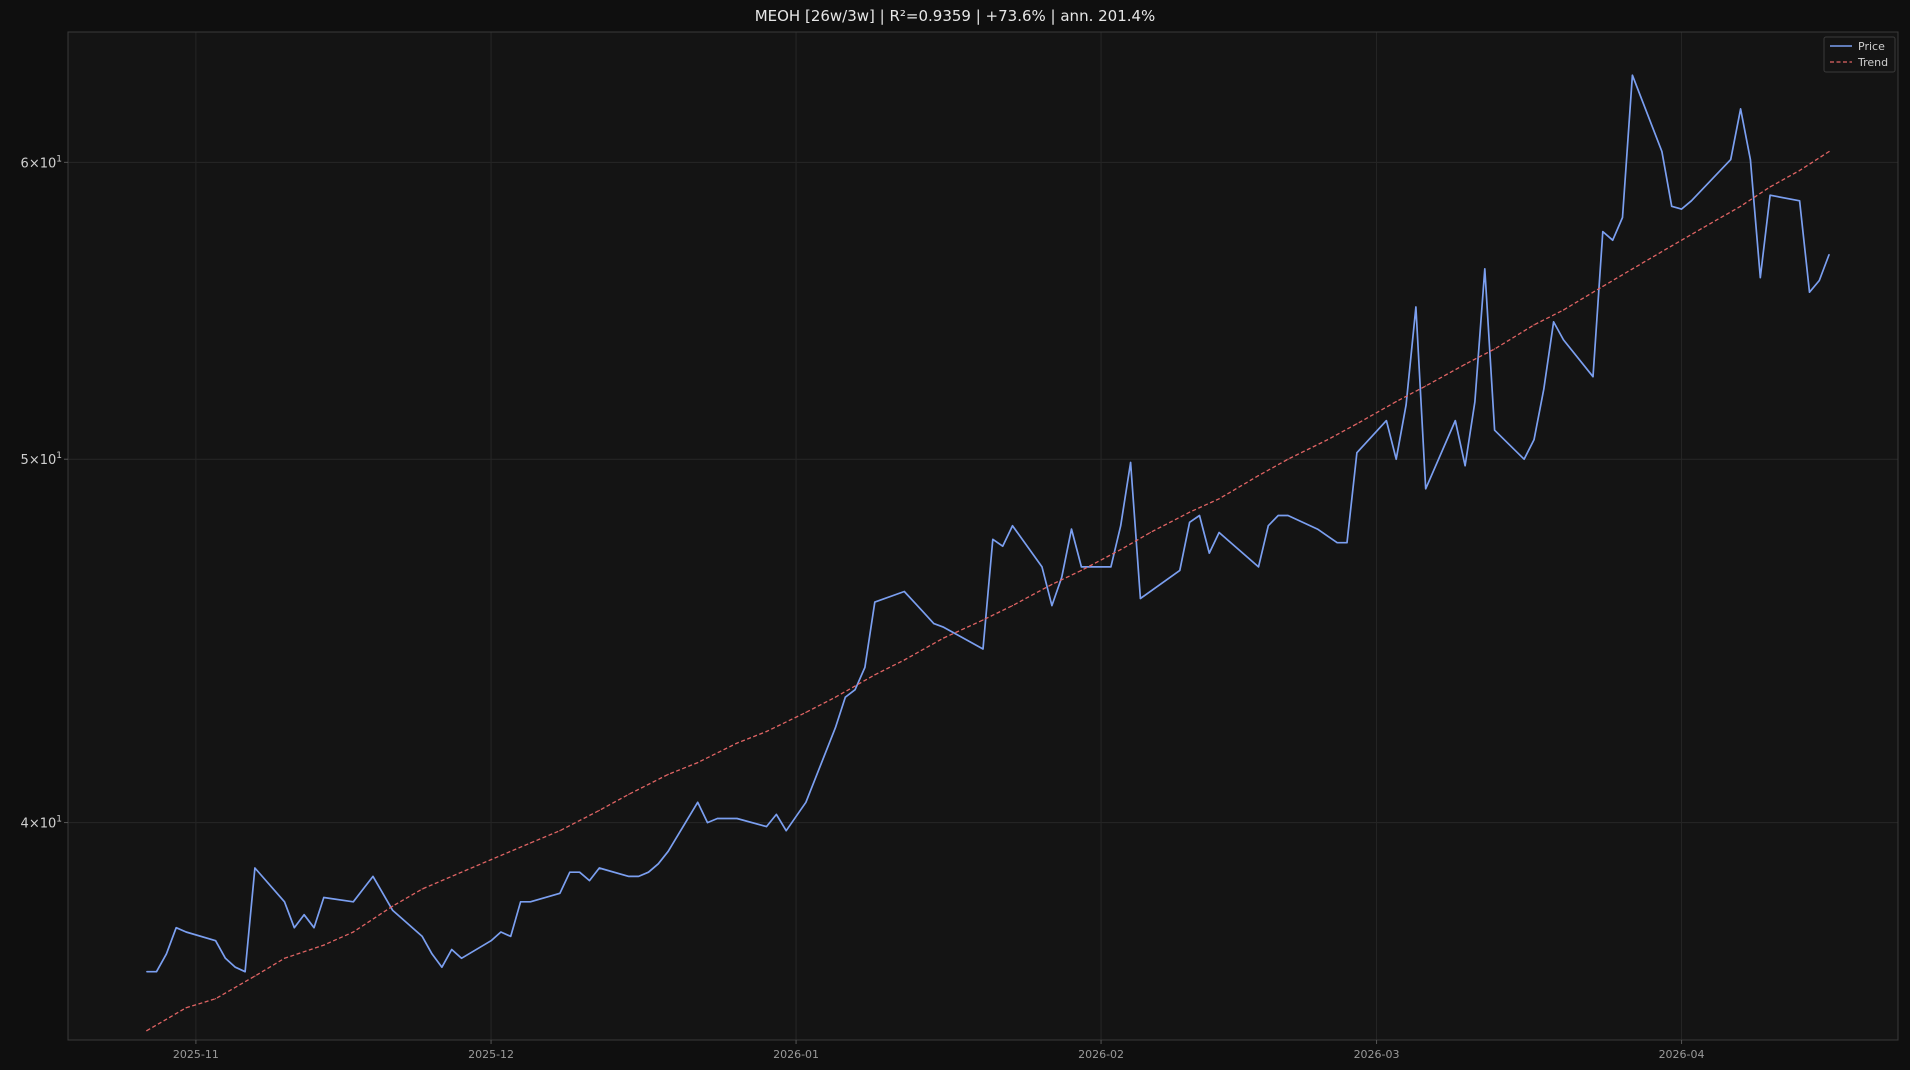 This screenshot has width=1910, height=1070. Describe the element at coordinates (1682, 1054) in the screenshot. I see `x-tick-label: 2026-04` at that location.